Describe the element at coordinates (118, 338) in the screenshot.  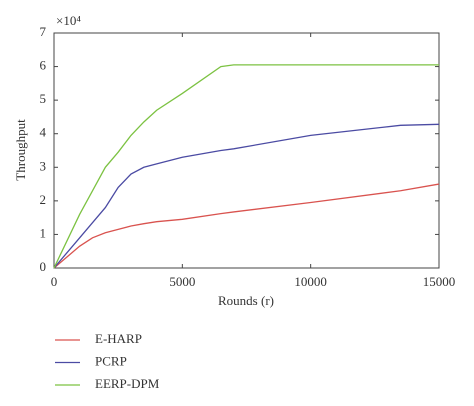
I see `legend-label: E-HARP` at that location.